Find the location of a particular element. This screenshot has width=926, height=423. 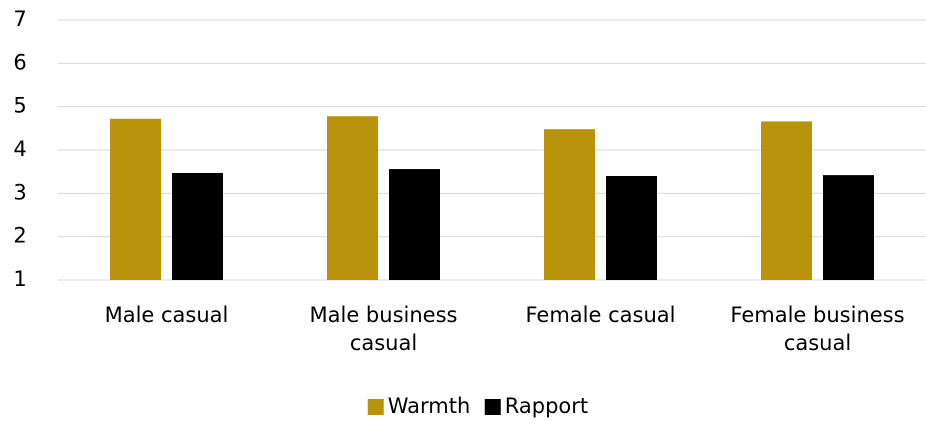

legend-label: Rapport is located at coordinates (546, 406).